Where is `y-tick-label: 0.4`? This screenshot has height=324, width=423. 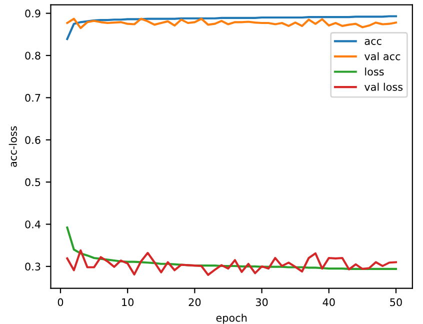 y-tick-label: 0.4 is located at coordinates (32, 224).